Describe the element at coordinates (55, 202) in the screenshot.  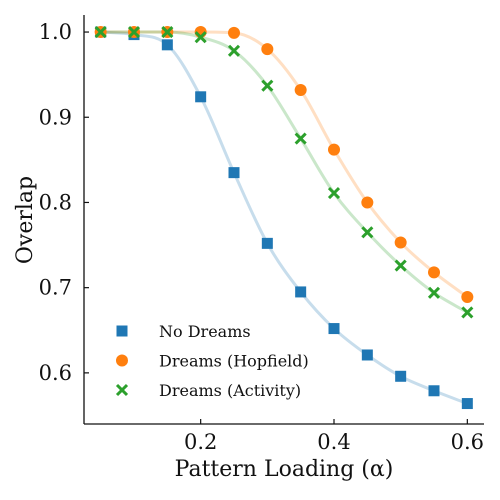
I see `y-tick-label: 0.8` at that location.